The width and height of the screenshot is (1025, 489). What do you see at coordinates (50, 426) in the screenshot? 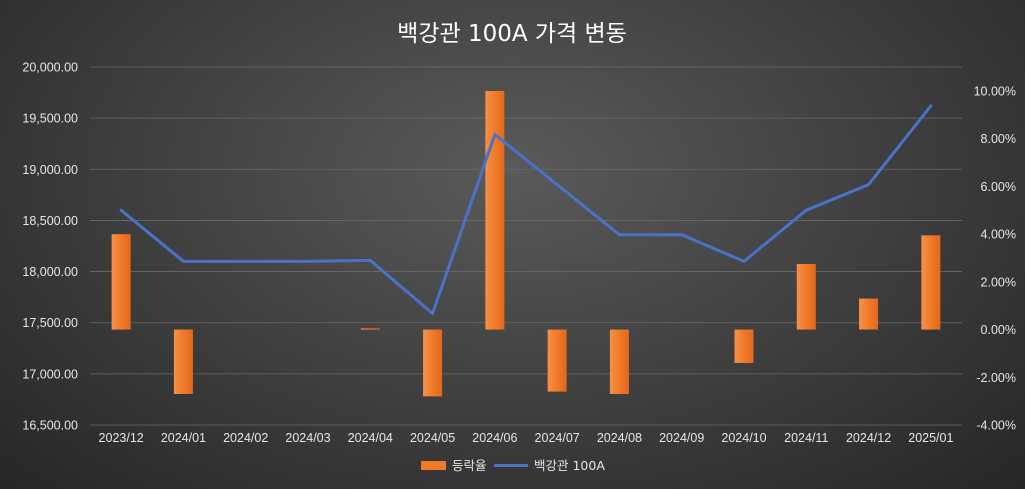
I see `left-tick-label: 16,500.00` at bounding box center [50, 426].